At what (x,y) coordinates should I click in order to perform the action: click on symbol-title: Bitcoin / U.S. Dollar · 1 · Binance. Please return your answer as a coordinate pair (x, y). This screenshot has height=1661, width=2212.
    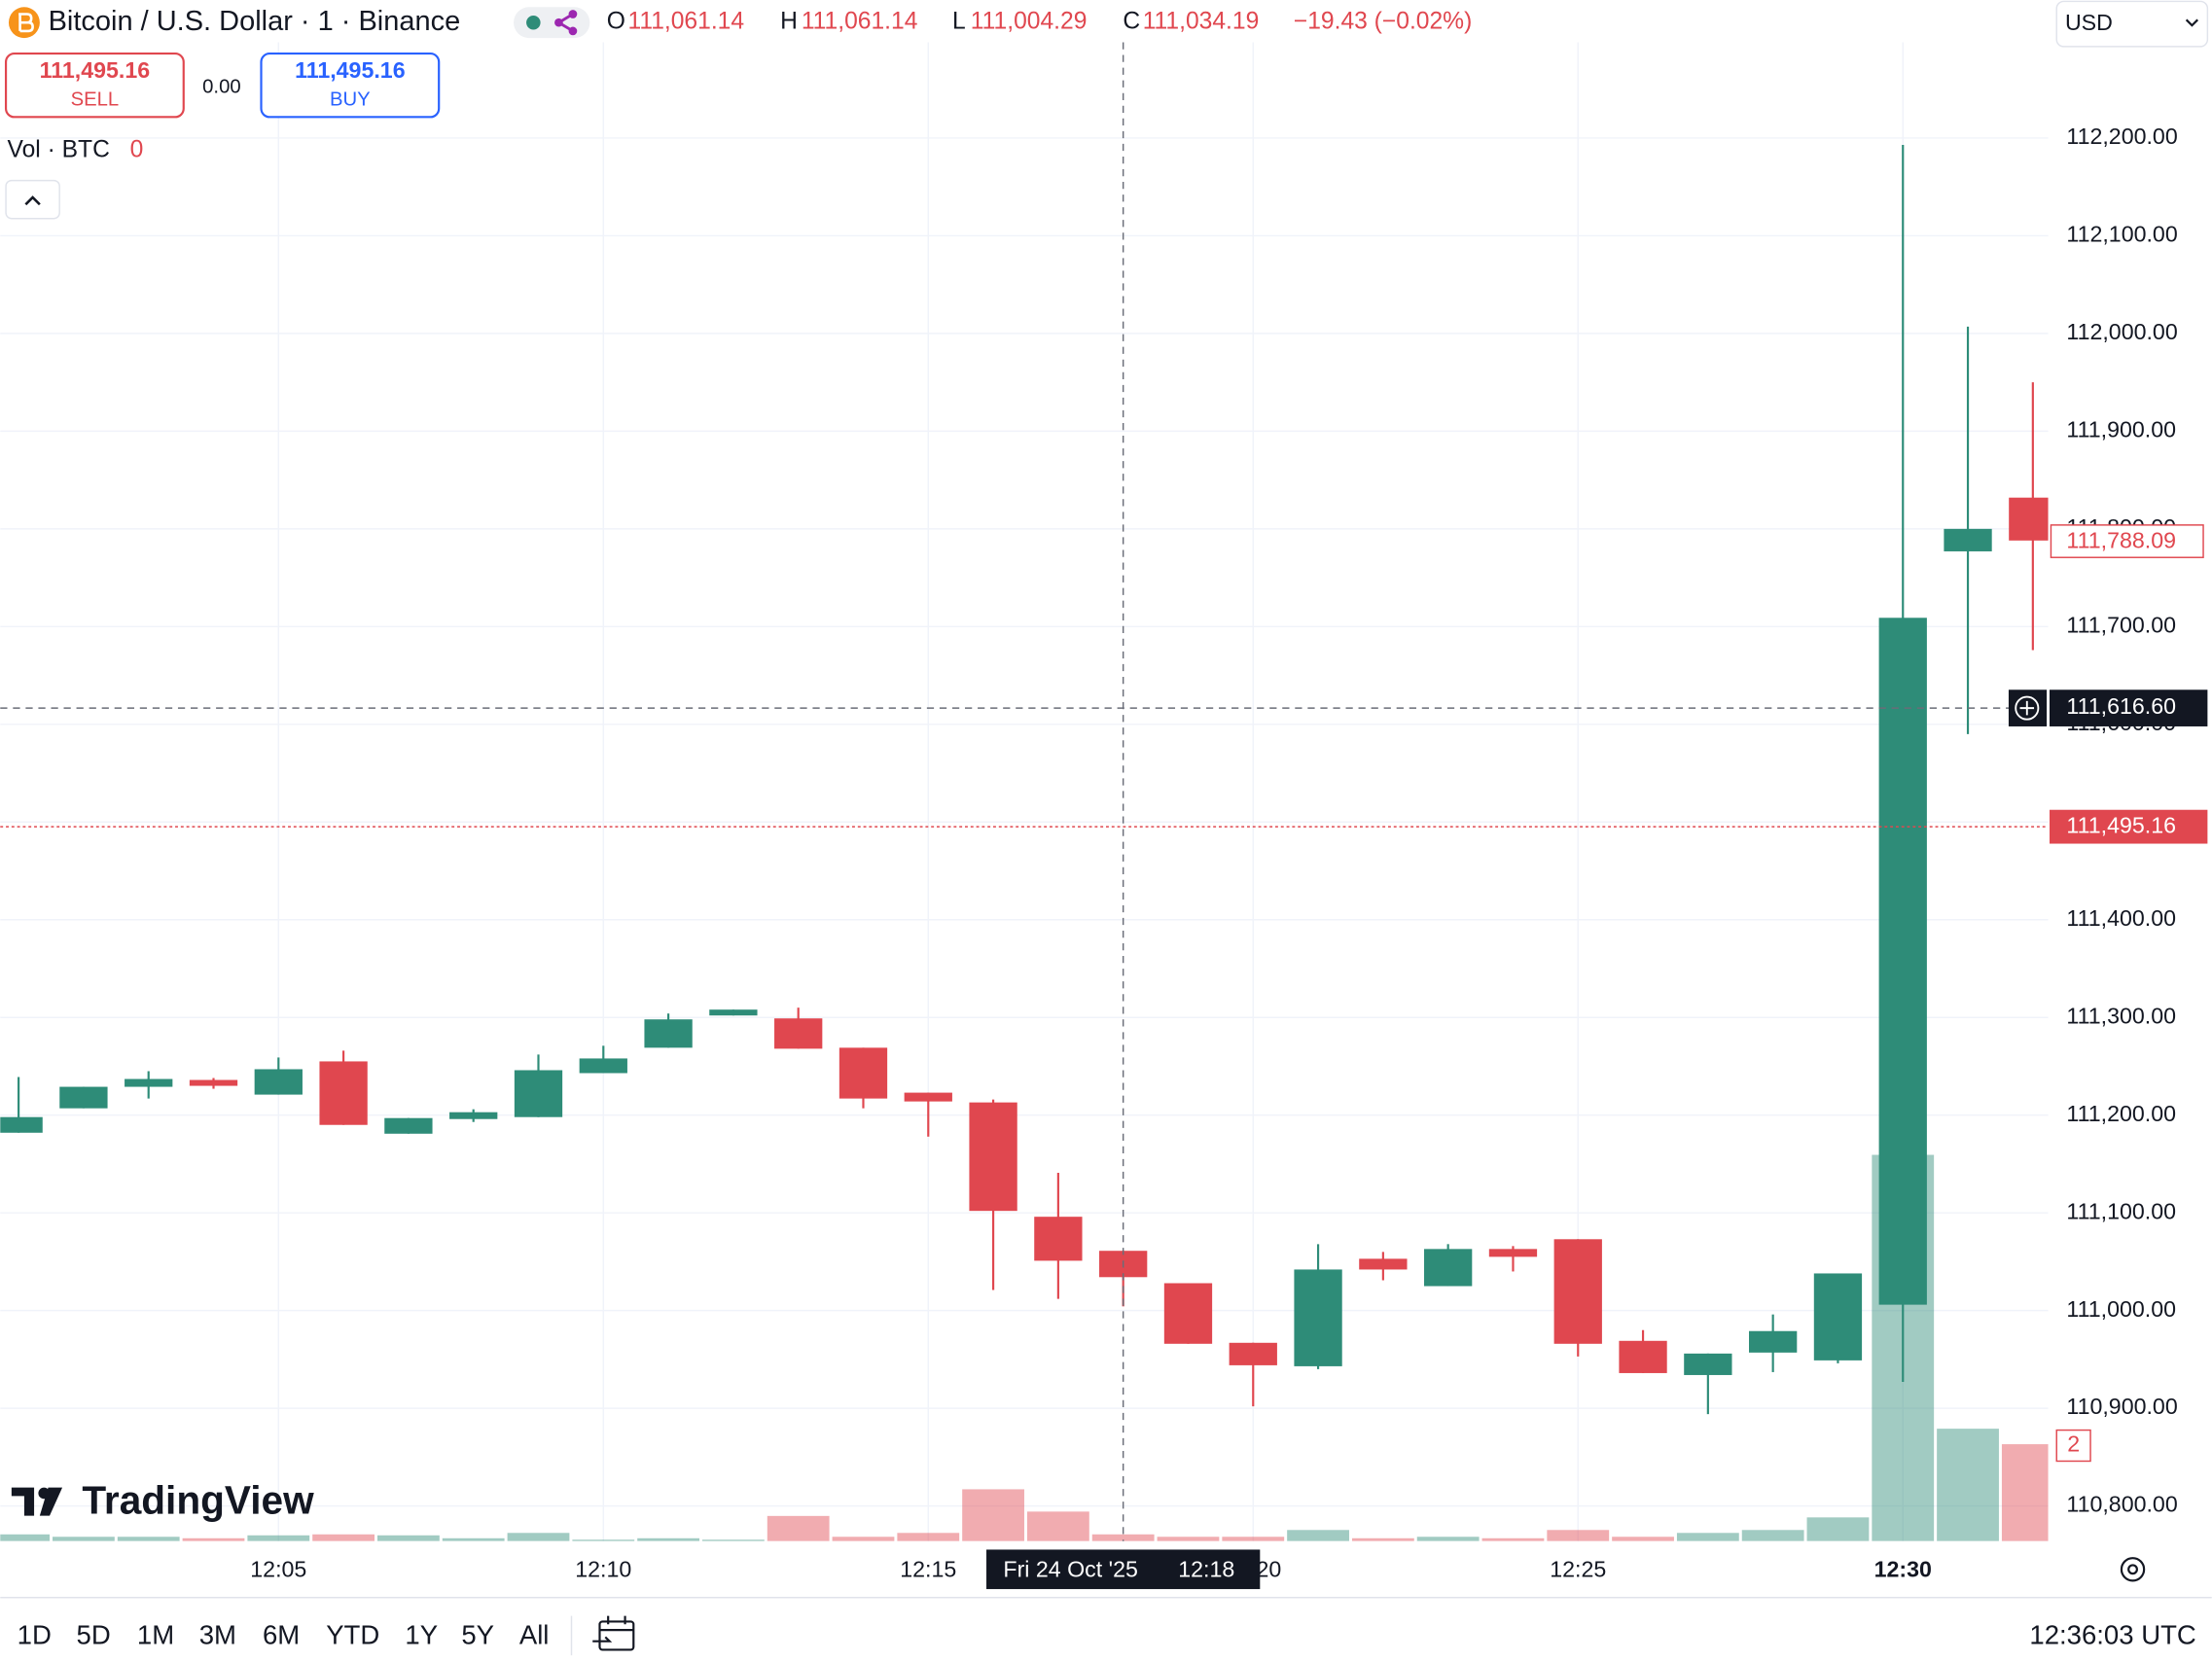
    Looking at the image, I should click on (255, 21).